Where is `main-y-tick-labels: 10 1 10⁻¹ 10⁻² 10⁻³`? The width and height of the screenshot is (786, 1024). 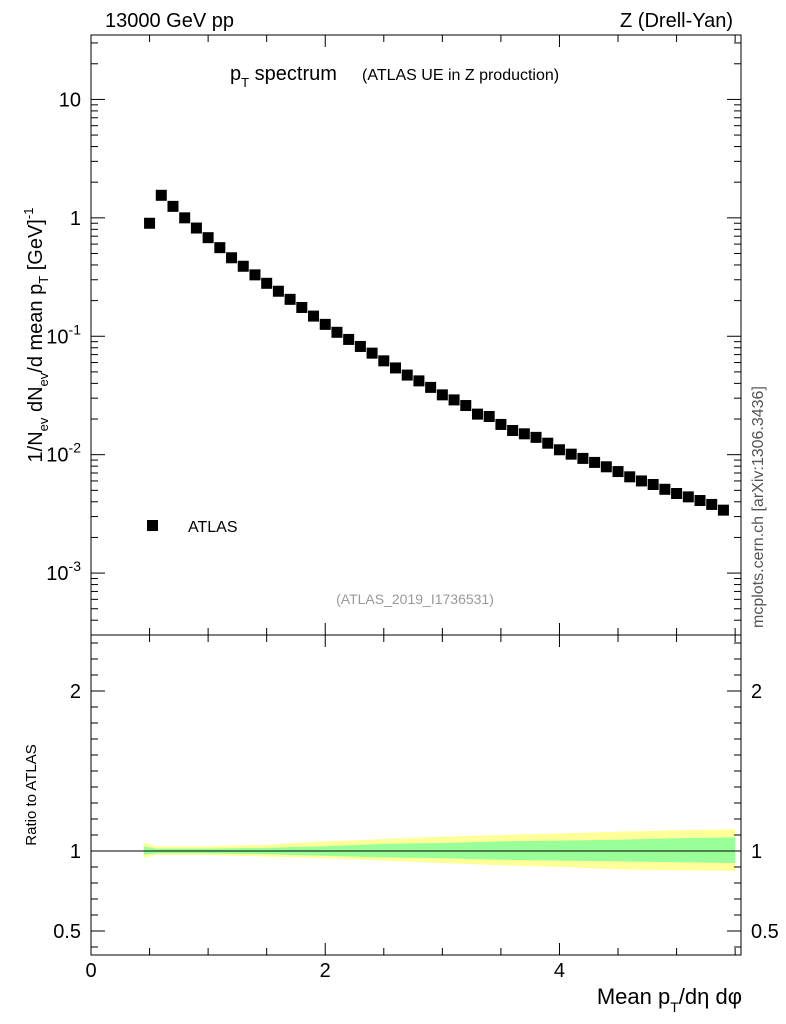 main-y-tick-labels: 10 1 10⁻¹ 10⁻² 10⁻³ is located at coordinates (63, 337).